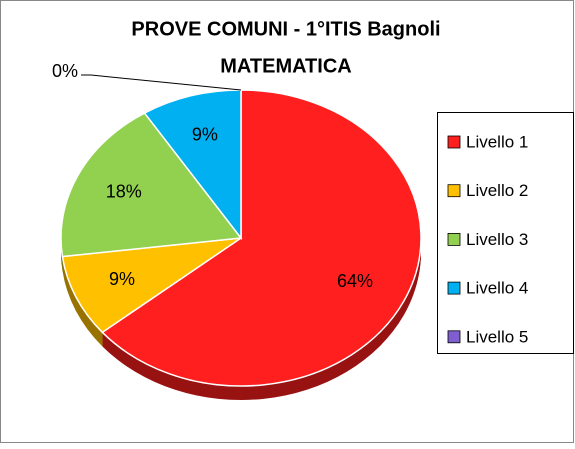  I want to click on chart-title: PROVE COMUNI - 1°ITIS Bagnoli, so click(285, 29).